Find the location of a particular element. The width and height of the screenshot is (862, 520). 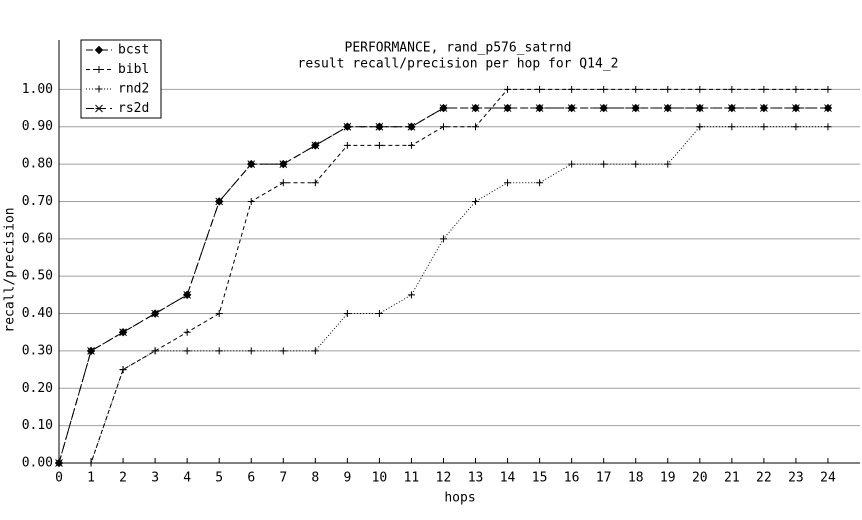

y-tick-label: 1.00 is located at coordinates (37, 89).